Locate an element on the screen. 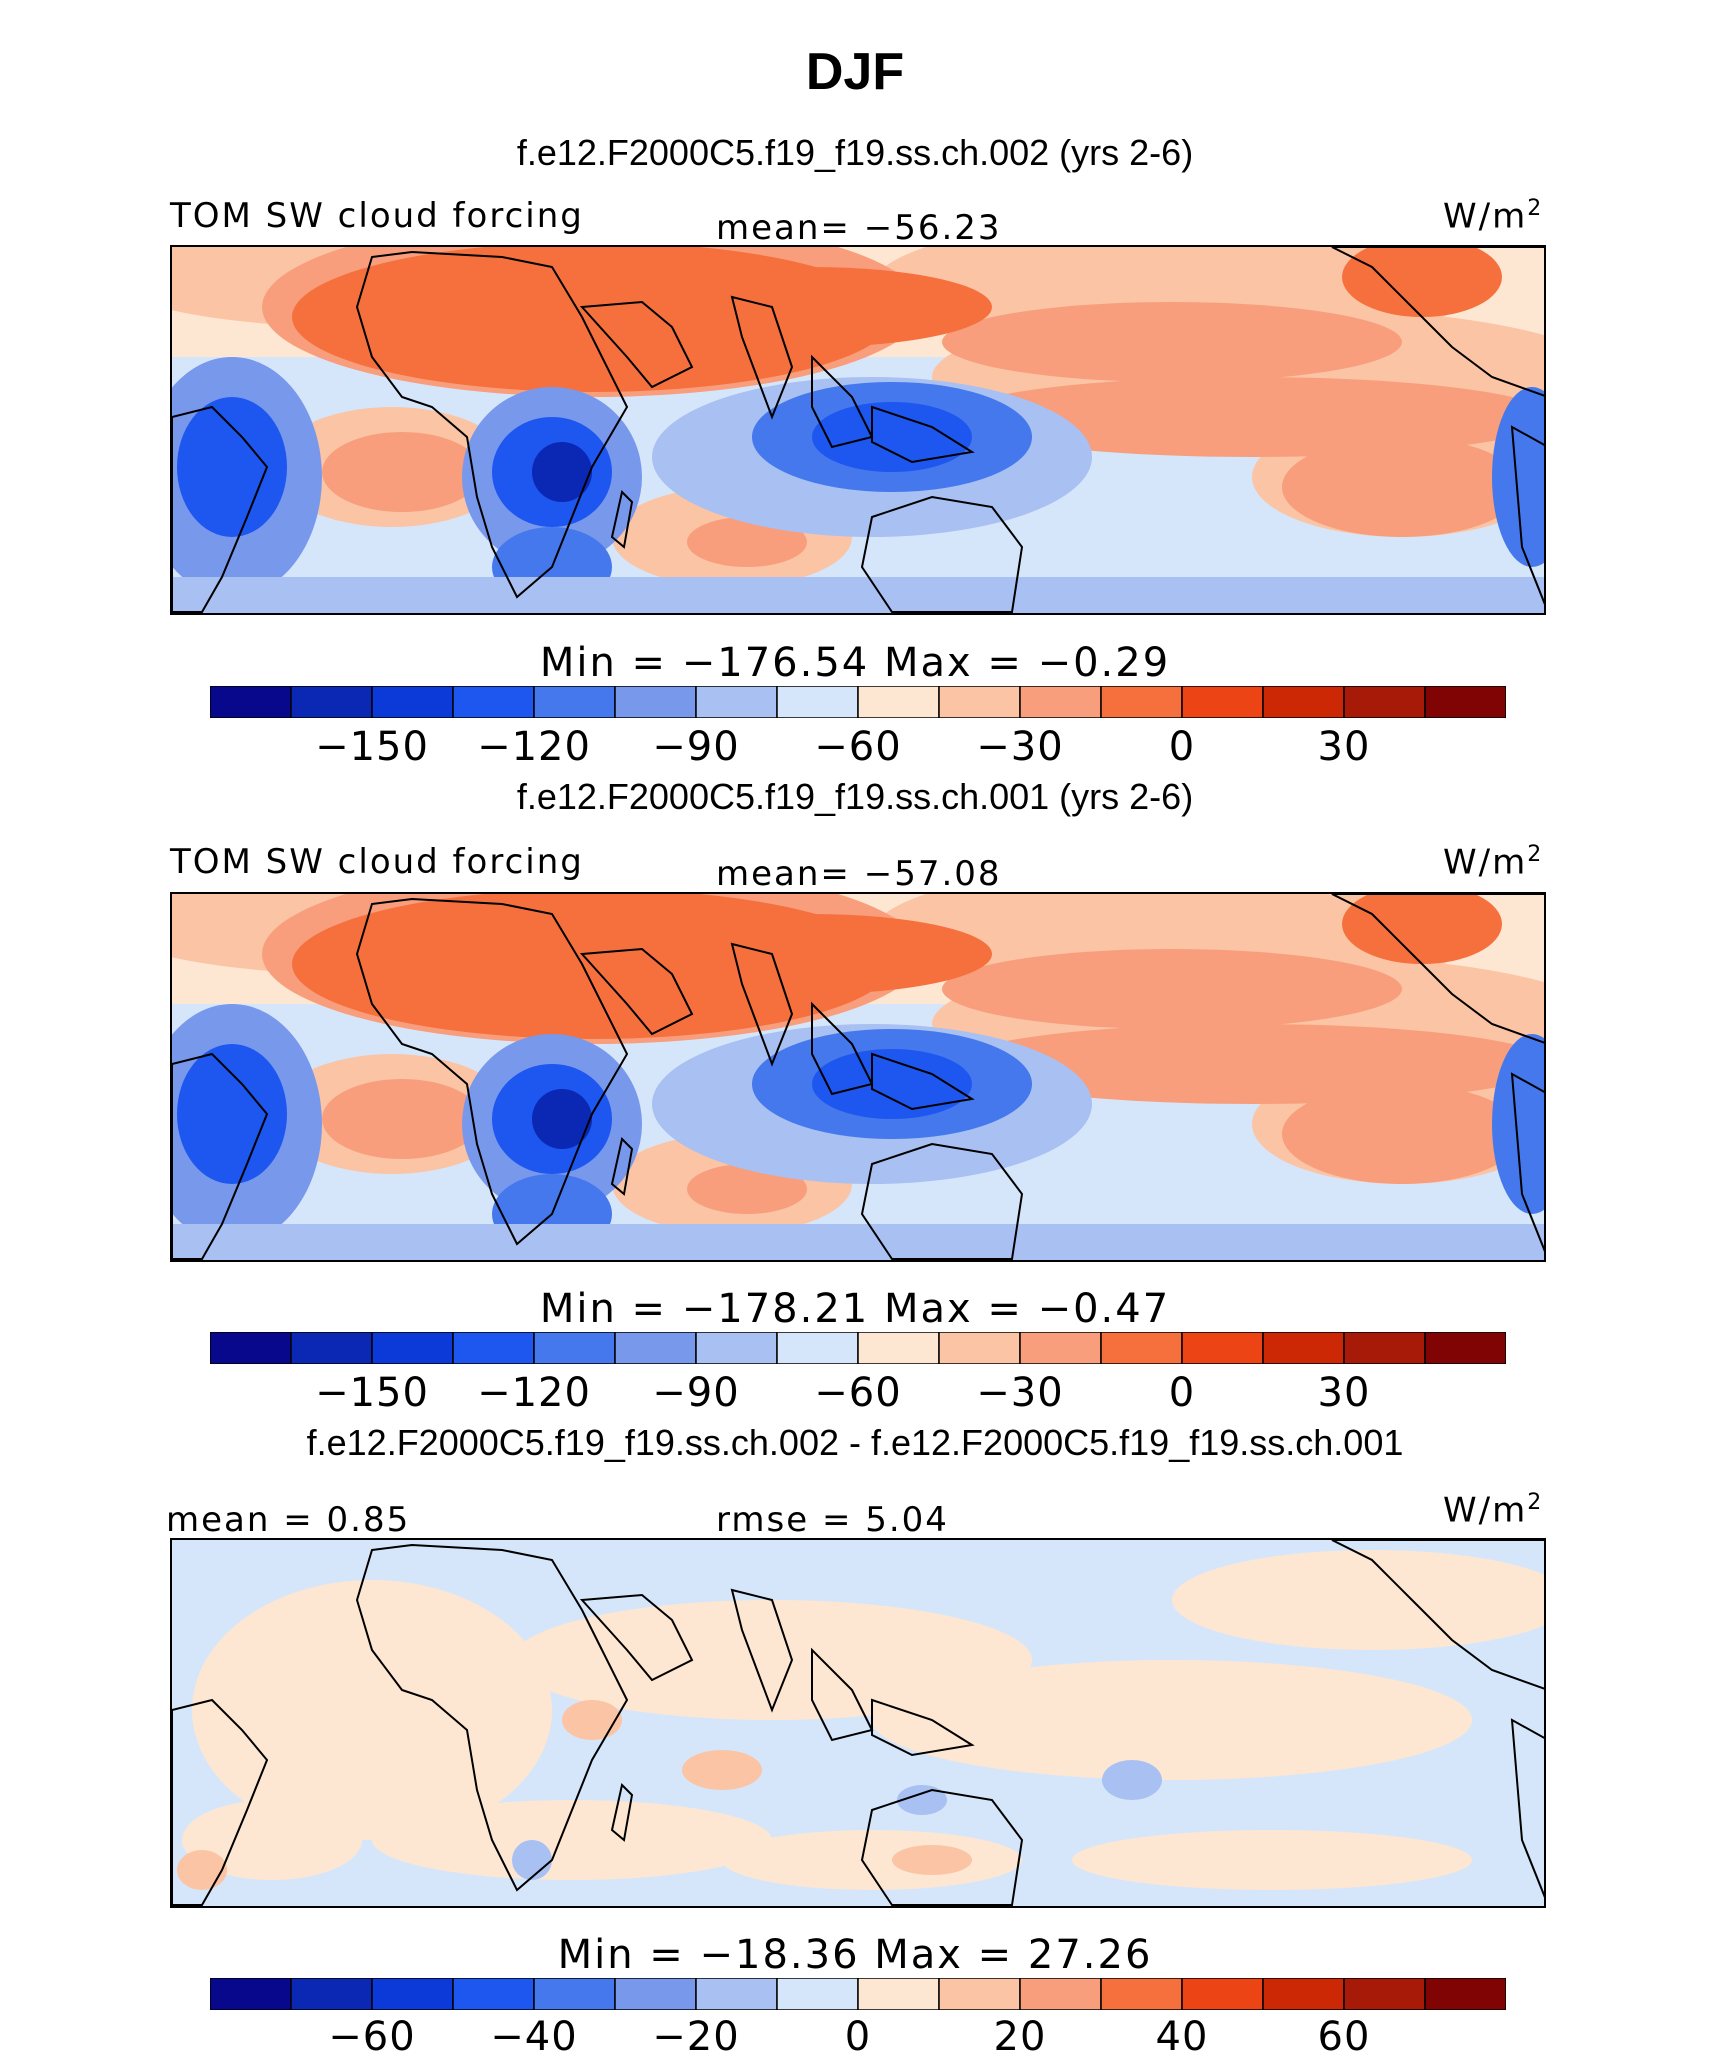 The image size is (1710, 2064). panel-1-mean-label: mean= −56.23 is located at coordinates (859, 228).